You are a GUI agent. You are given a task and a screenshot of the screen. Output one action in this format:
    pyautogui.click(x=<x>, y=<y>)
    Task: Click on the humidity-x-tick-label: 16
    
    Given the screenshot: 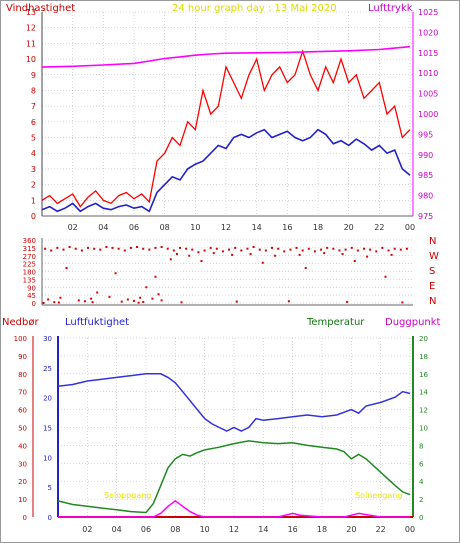 What is the action you would take?
    pyautogui.click(x=293, y=529)
    